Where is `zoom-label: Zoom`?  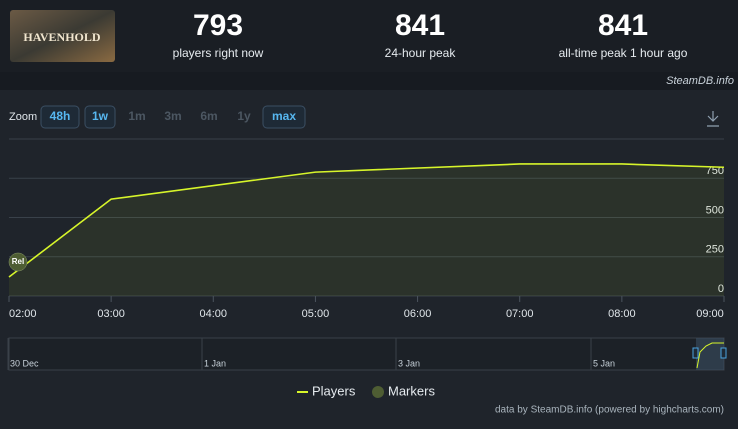
zoom-label: Zoom is located at coordinates (23, 117).